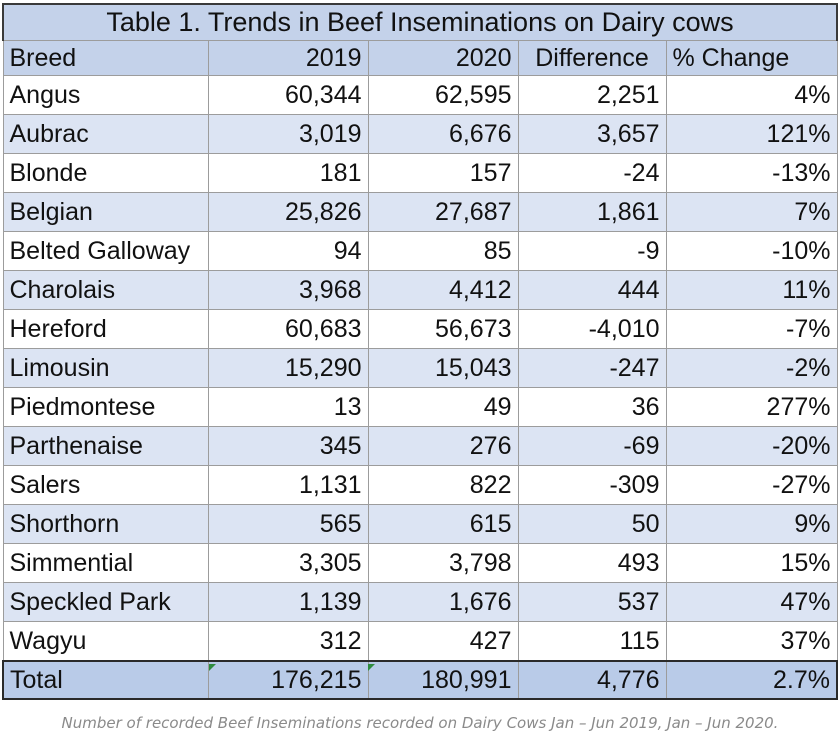 This screenshot has height=743, width=840. What do you see at coordinates (592, 524) in the screenshot?
I see `cell-difference: 50` at bounding box center [592, 524].